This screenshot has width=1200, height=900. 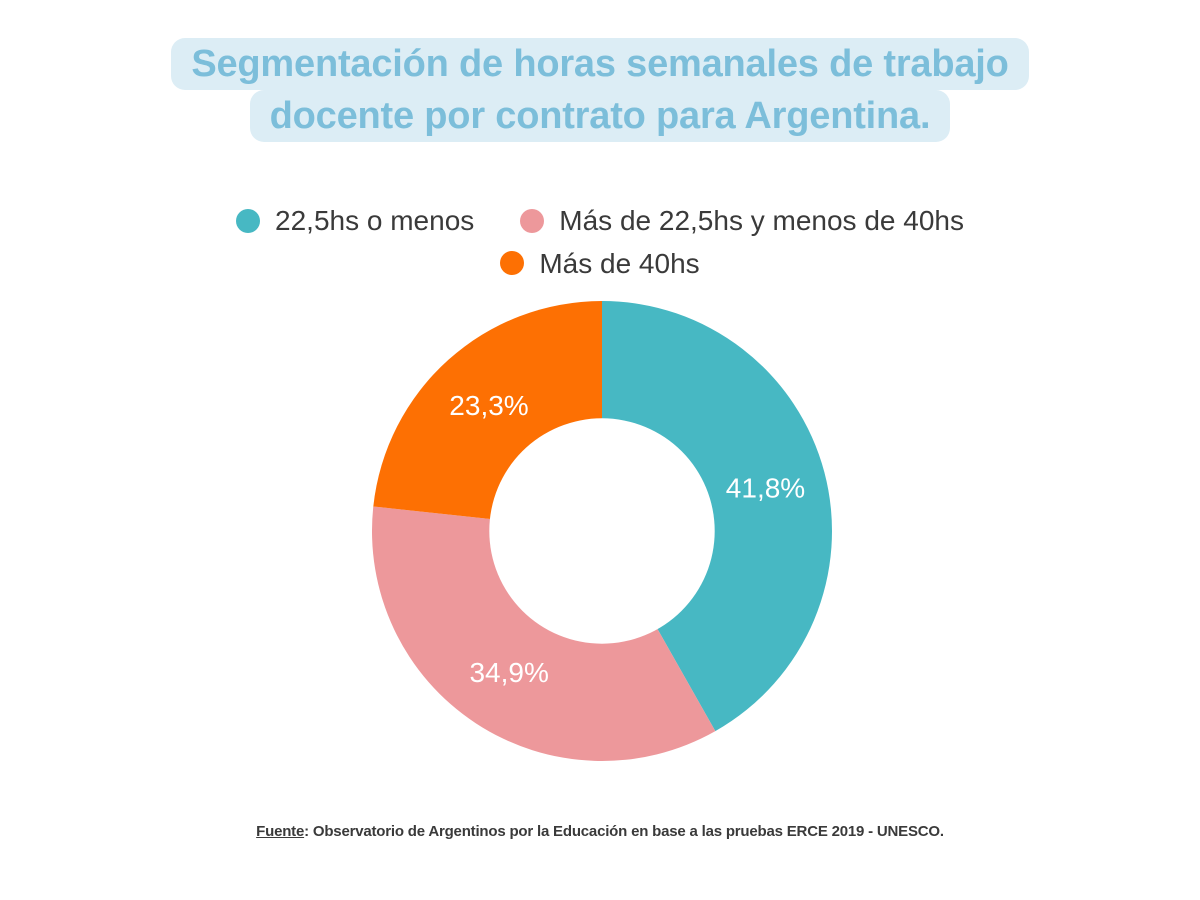 I want to click on legend-item-mas-de-22-5hs-y-menos-de-40hs: Más de 22,5hs y menos de 40hs, so click(x=742, y=221).